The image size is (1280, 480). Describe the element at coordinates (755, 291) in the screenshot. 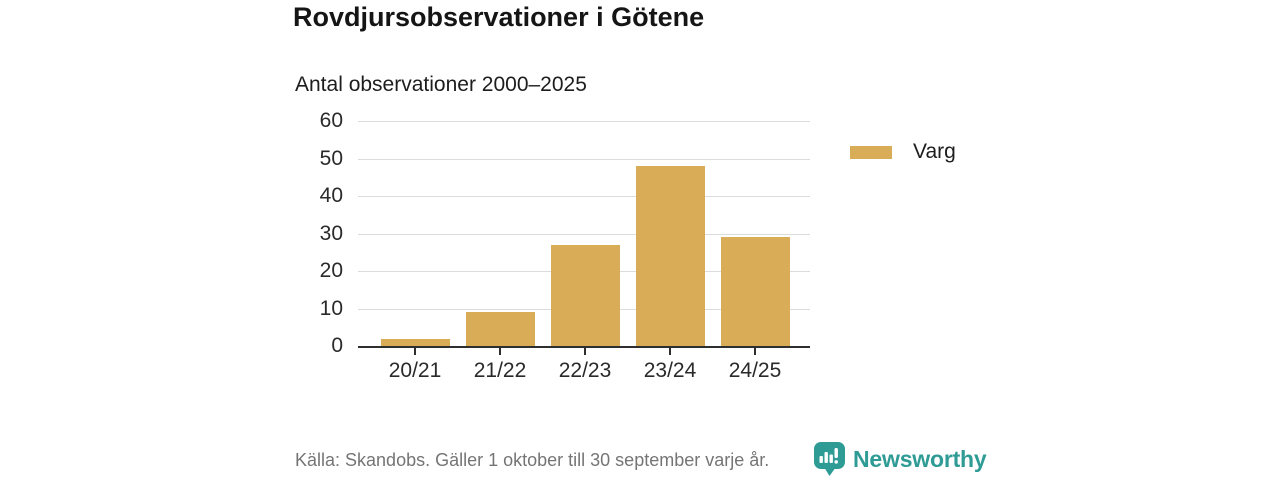

I see `bar-24/25` at that location.